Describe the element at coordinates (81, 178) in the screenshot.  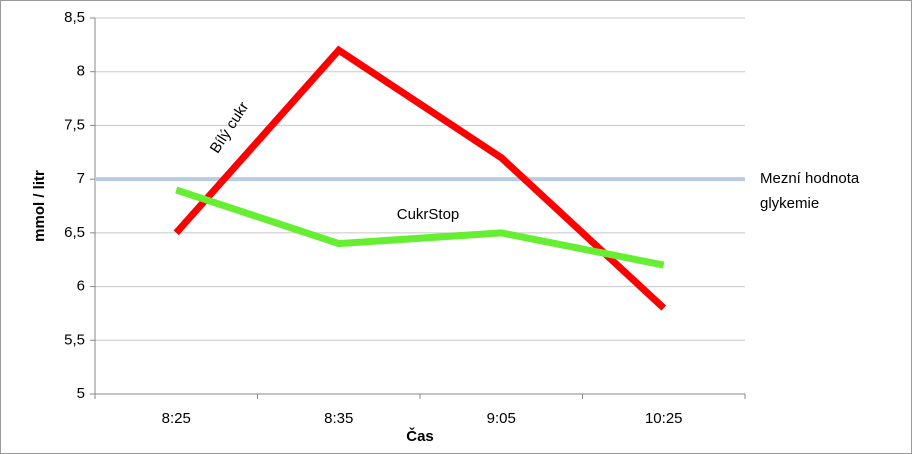
I see `y-tick-label: 7` at that location.